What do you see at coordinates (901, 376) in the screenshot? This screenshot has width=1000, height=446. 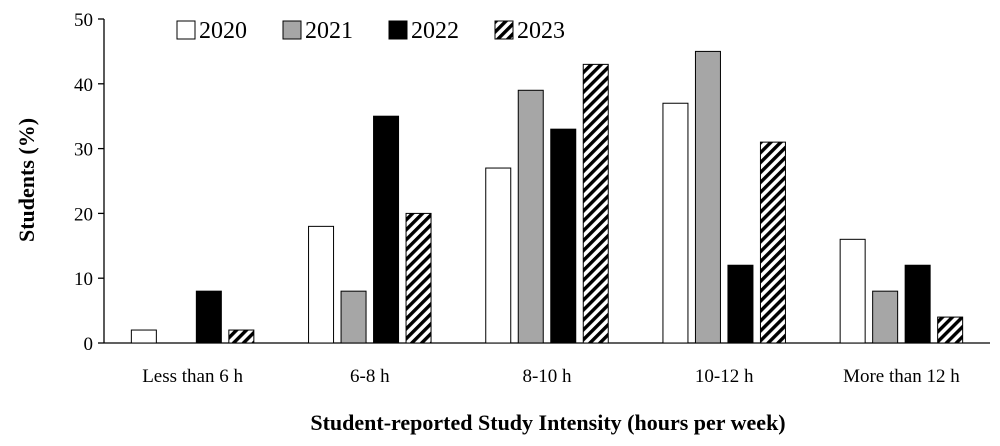 I see `x-tick-label: More than 12 h` at bounding box center [901, 376].